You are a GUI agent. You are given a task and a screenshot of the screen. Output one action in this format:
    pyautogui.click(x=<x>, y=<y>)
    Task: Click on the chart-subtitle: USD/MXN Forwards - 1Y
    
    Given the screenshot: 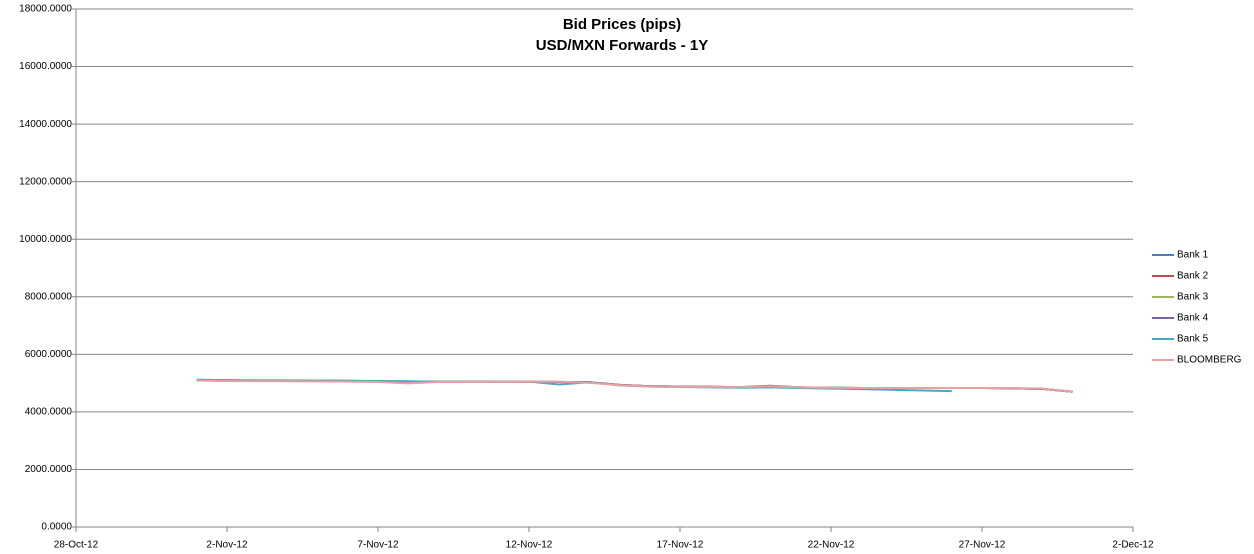 What is the action you would take?
    pyautogui.click(x=622, y=45)
    